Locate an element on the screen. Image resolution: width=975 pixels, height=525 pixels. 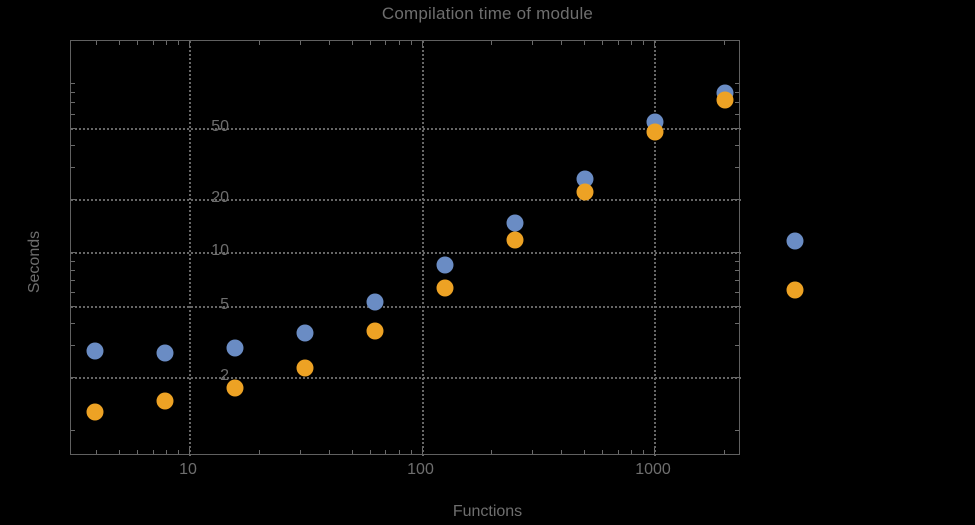
y-axis-title: Seconds is located at coordinates (35, 262).